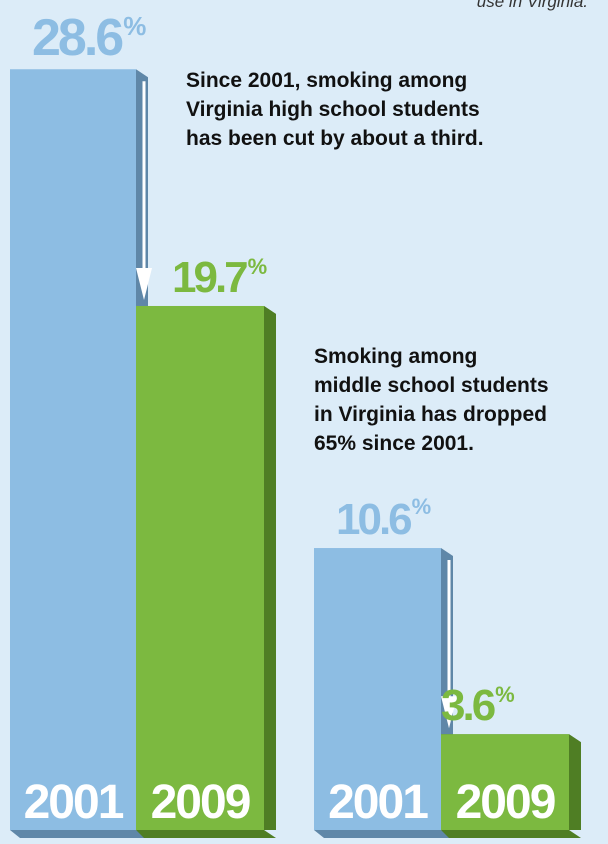 Image resolution: width=608 pixels, height=844 pixels. Describe the element at coordinates (134, 26) in the screenshot. I see `high-school-value-unit-2001: %` at that location.